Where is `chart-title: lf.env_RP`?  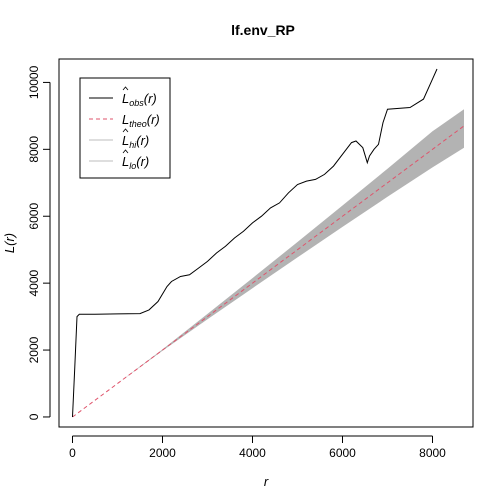
chart-title: lf.env_RP is located at coordinates (263, 30).